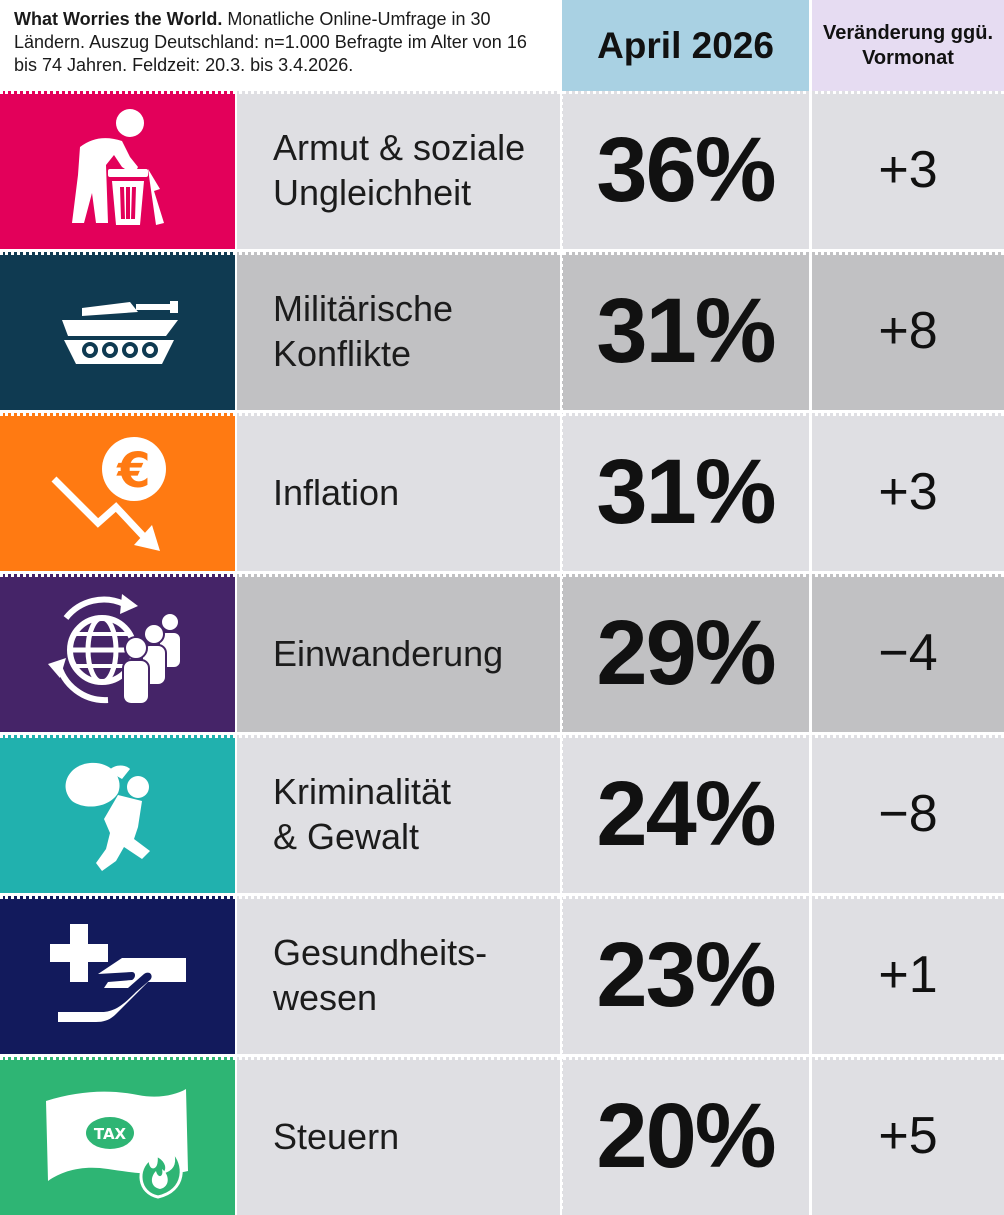 The image size is (1004, 1215). I want to click on row-value: 36%, so click(685, 170).